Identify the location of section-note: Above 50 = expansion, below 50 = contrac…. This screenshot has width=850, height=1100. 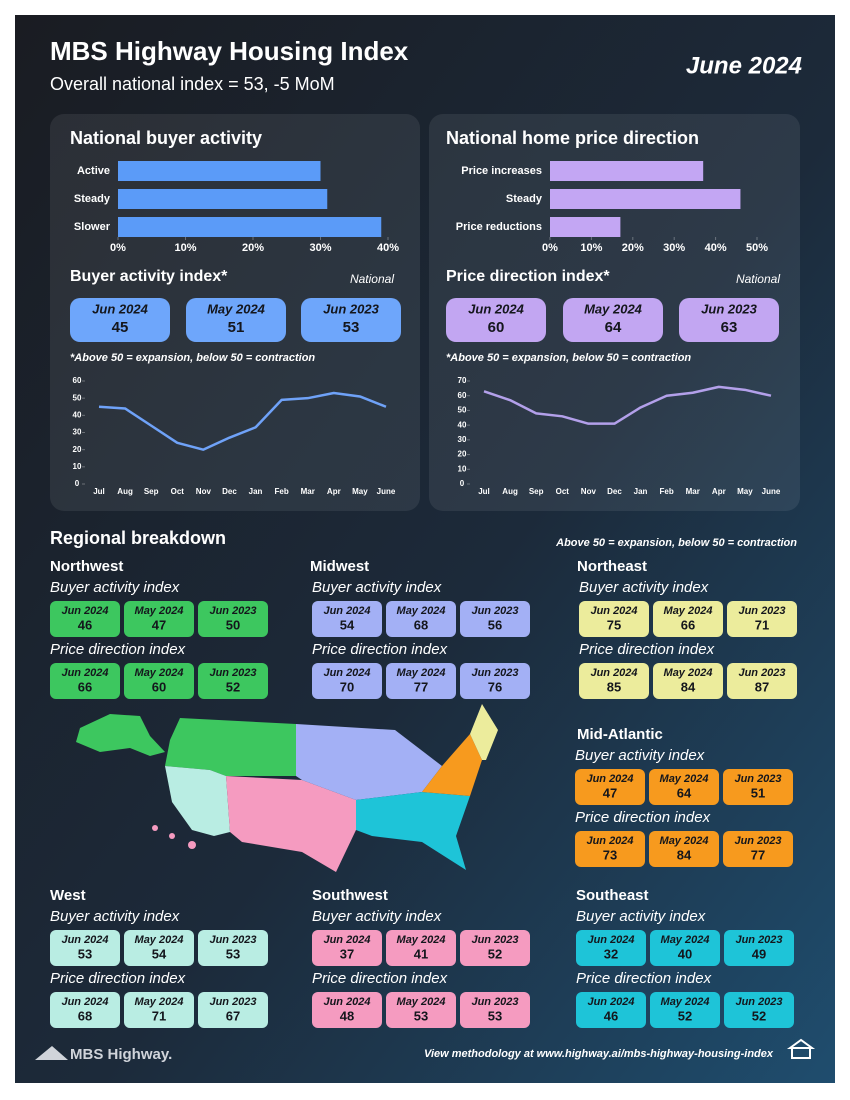
(676, 543).